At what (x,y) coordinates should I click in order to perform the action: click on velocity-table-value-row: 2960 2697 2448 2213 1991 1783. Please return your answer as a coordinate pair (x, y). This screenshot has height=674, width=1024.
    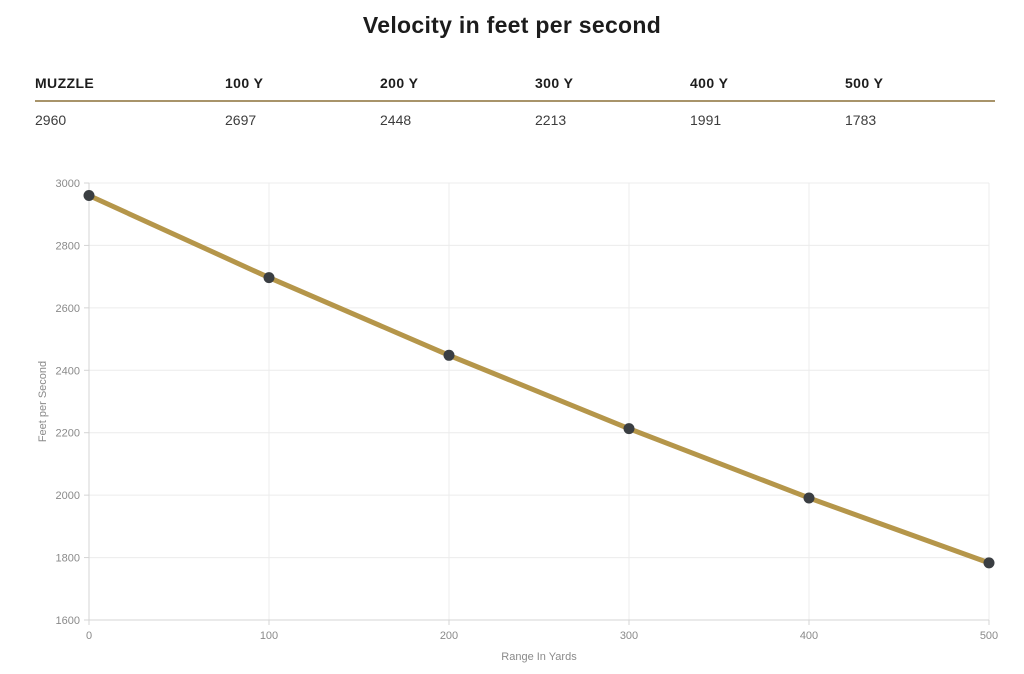
    Looking at the image, I should click on (515, 115).